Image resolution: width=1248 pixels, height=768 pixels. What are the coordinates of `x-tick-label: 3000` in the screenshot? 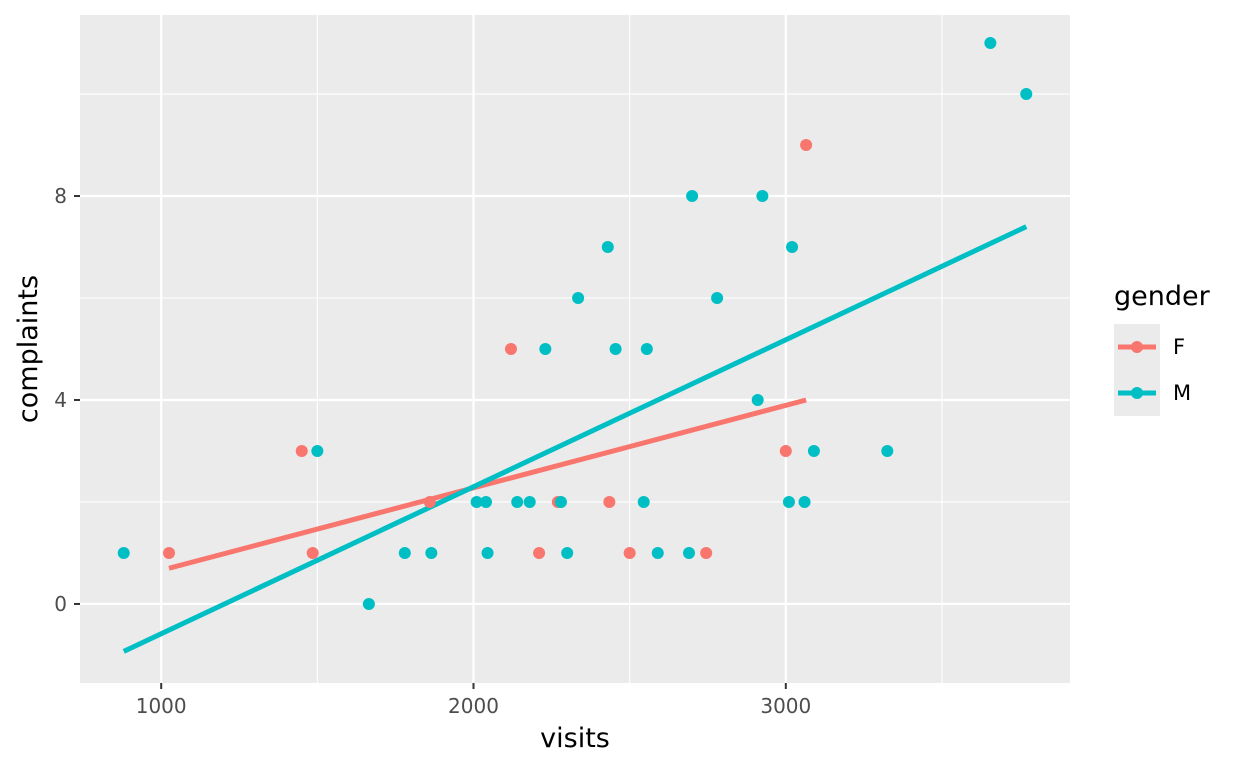 It's located at (785, 706).